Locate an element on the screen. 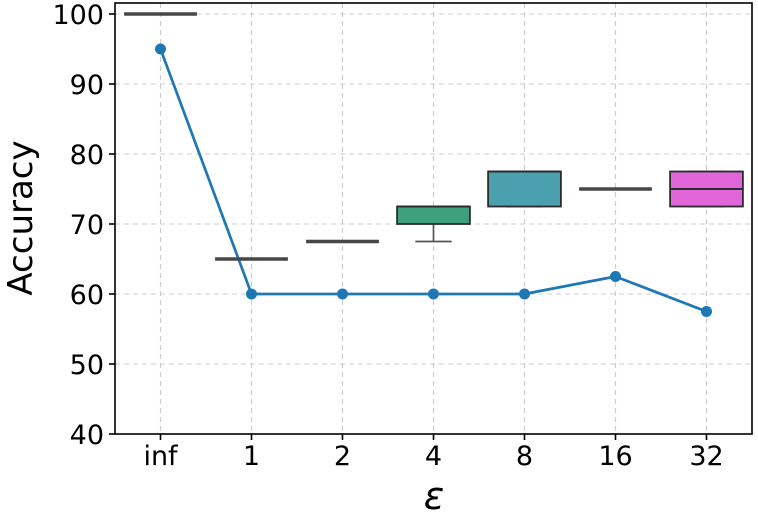  y-tick-label: 60 is located at coordinates (87, 295).